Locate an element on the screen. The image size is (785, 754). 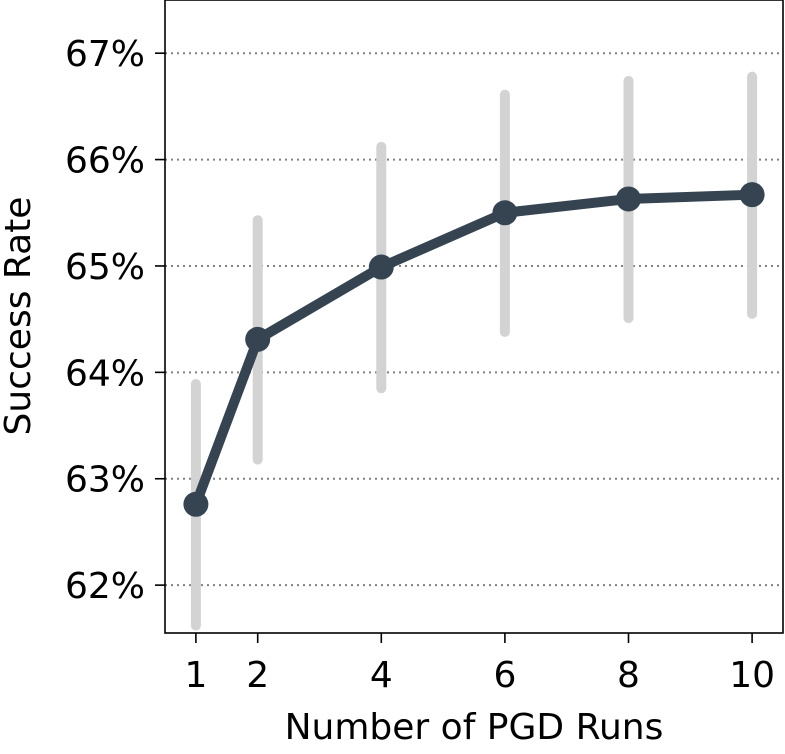
x-axis: 1 2 4 6 8 10 is located at coordinates (479, 664).